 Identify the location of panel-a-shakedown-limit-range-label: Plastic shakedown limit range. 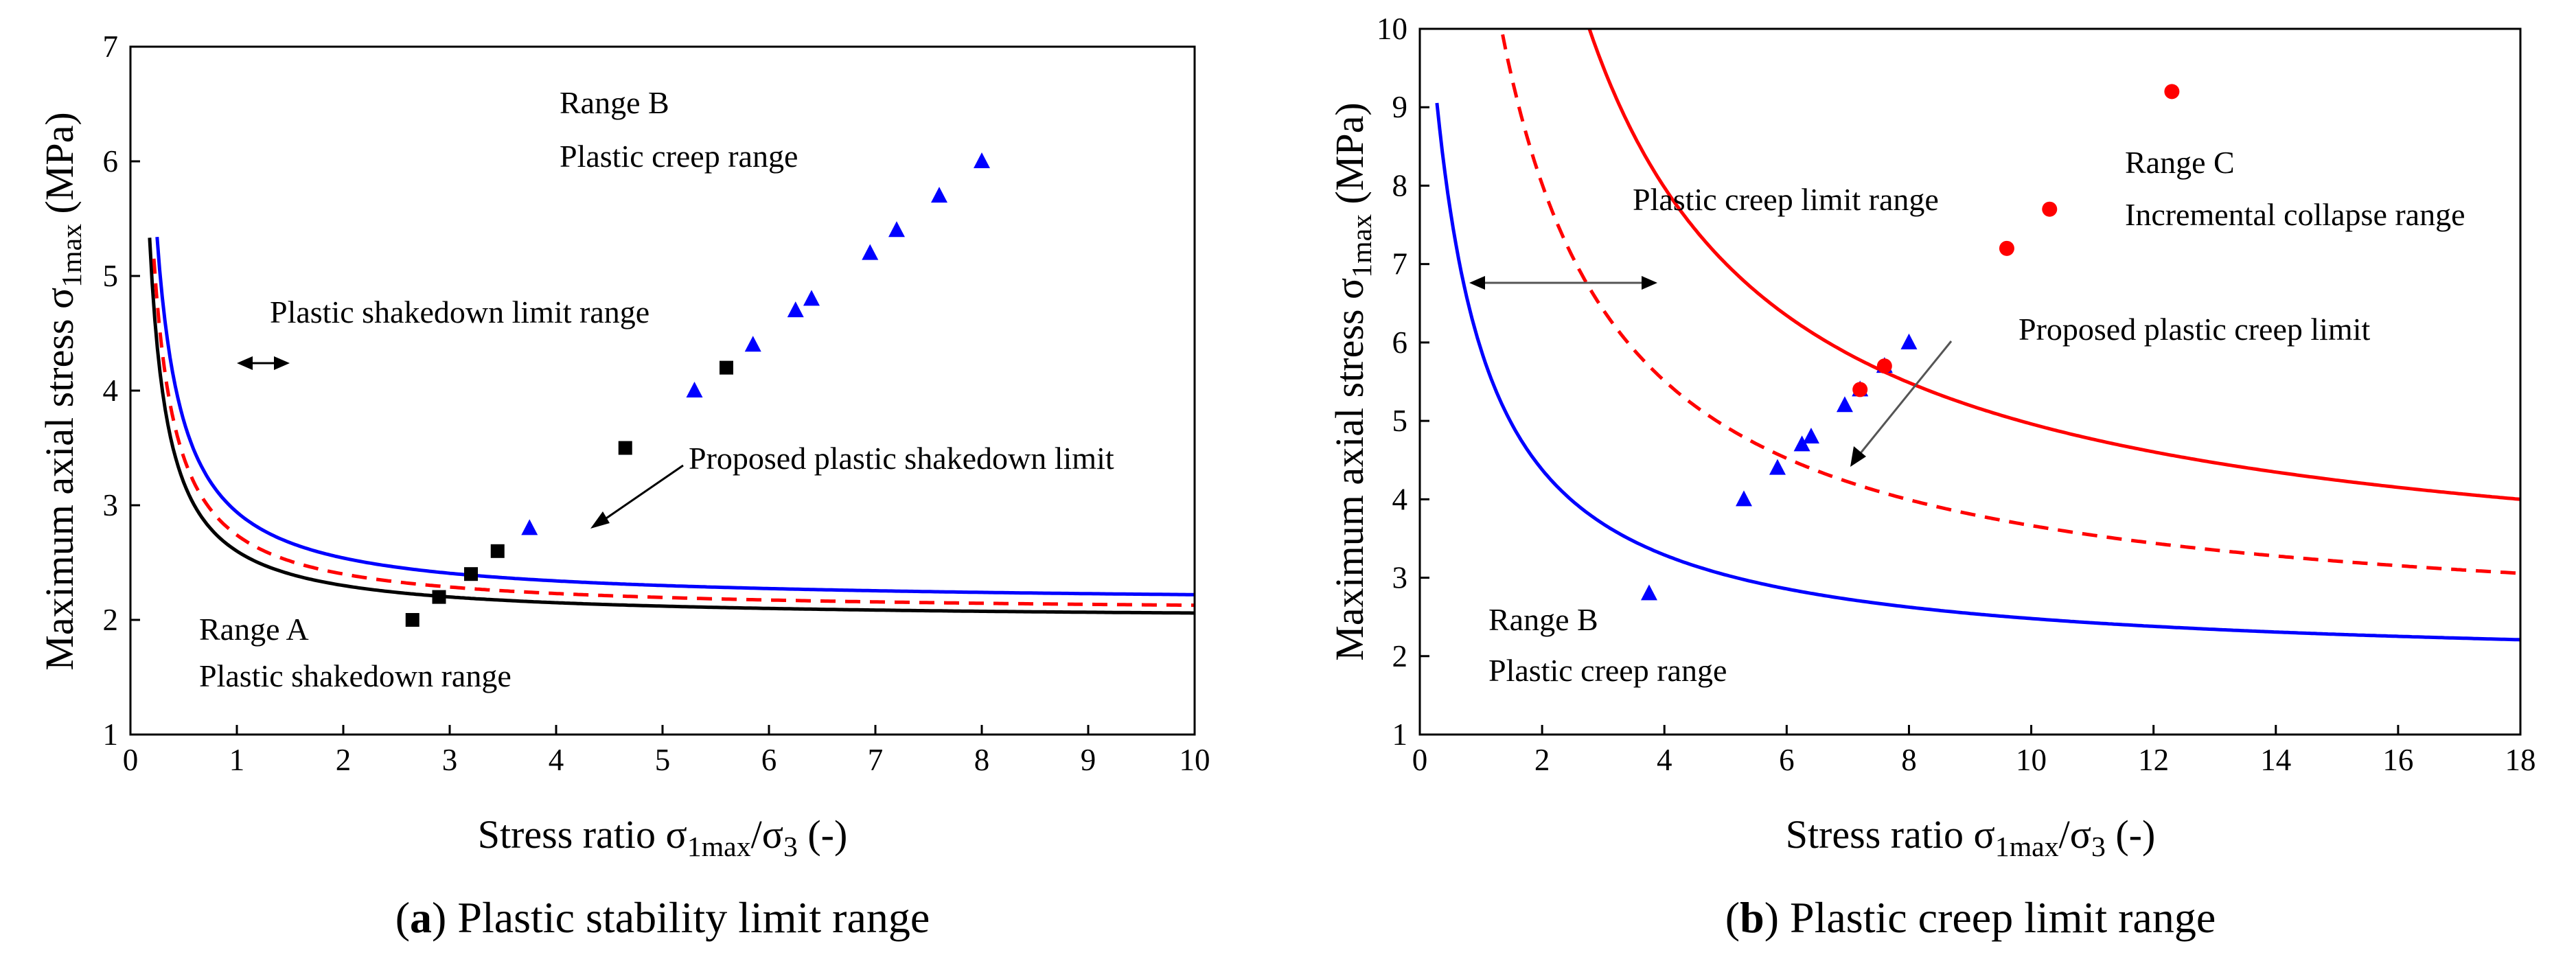
(459, 312).